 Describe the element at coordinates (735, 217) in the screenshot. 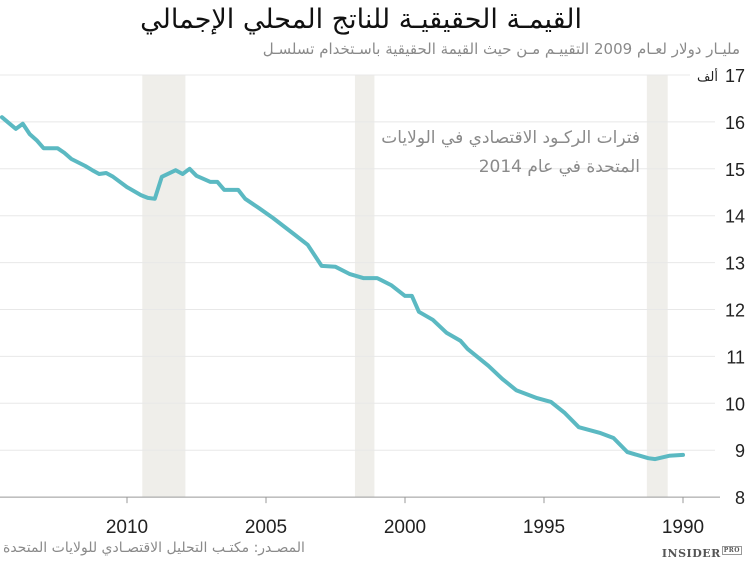

I see `y-tick-label: 14` at that location.